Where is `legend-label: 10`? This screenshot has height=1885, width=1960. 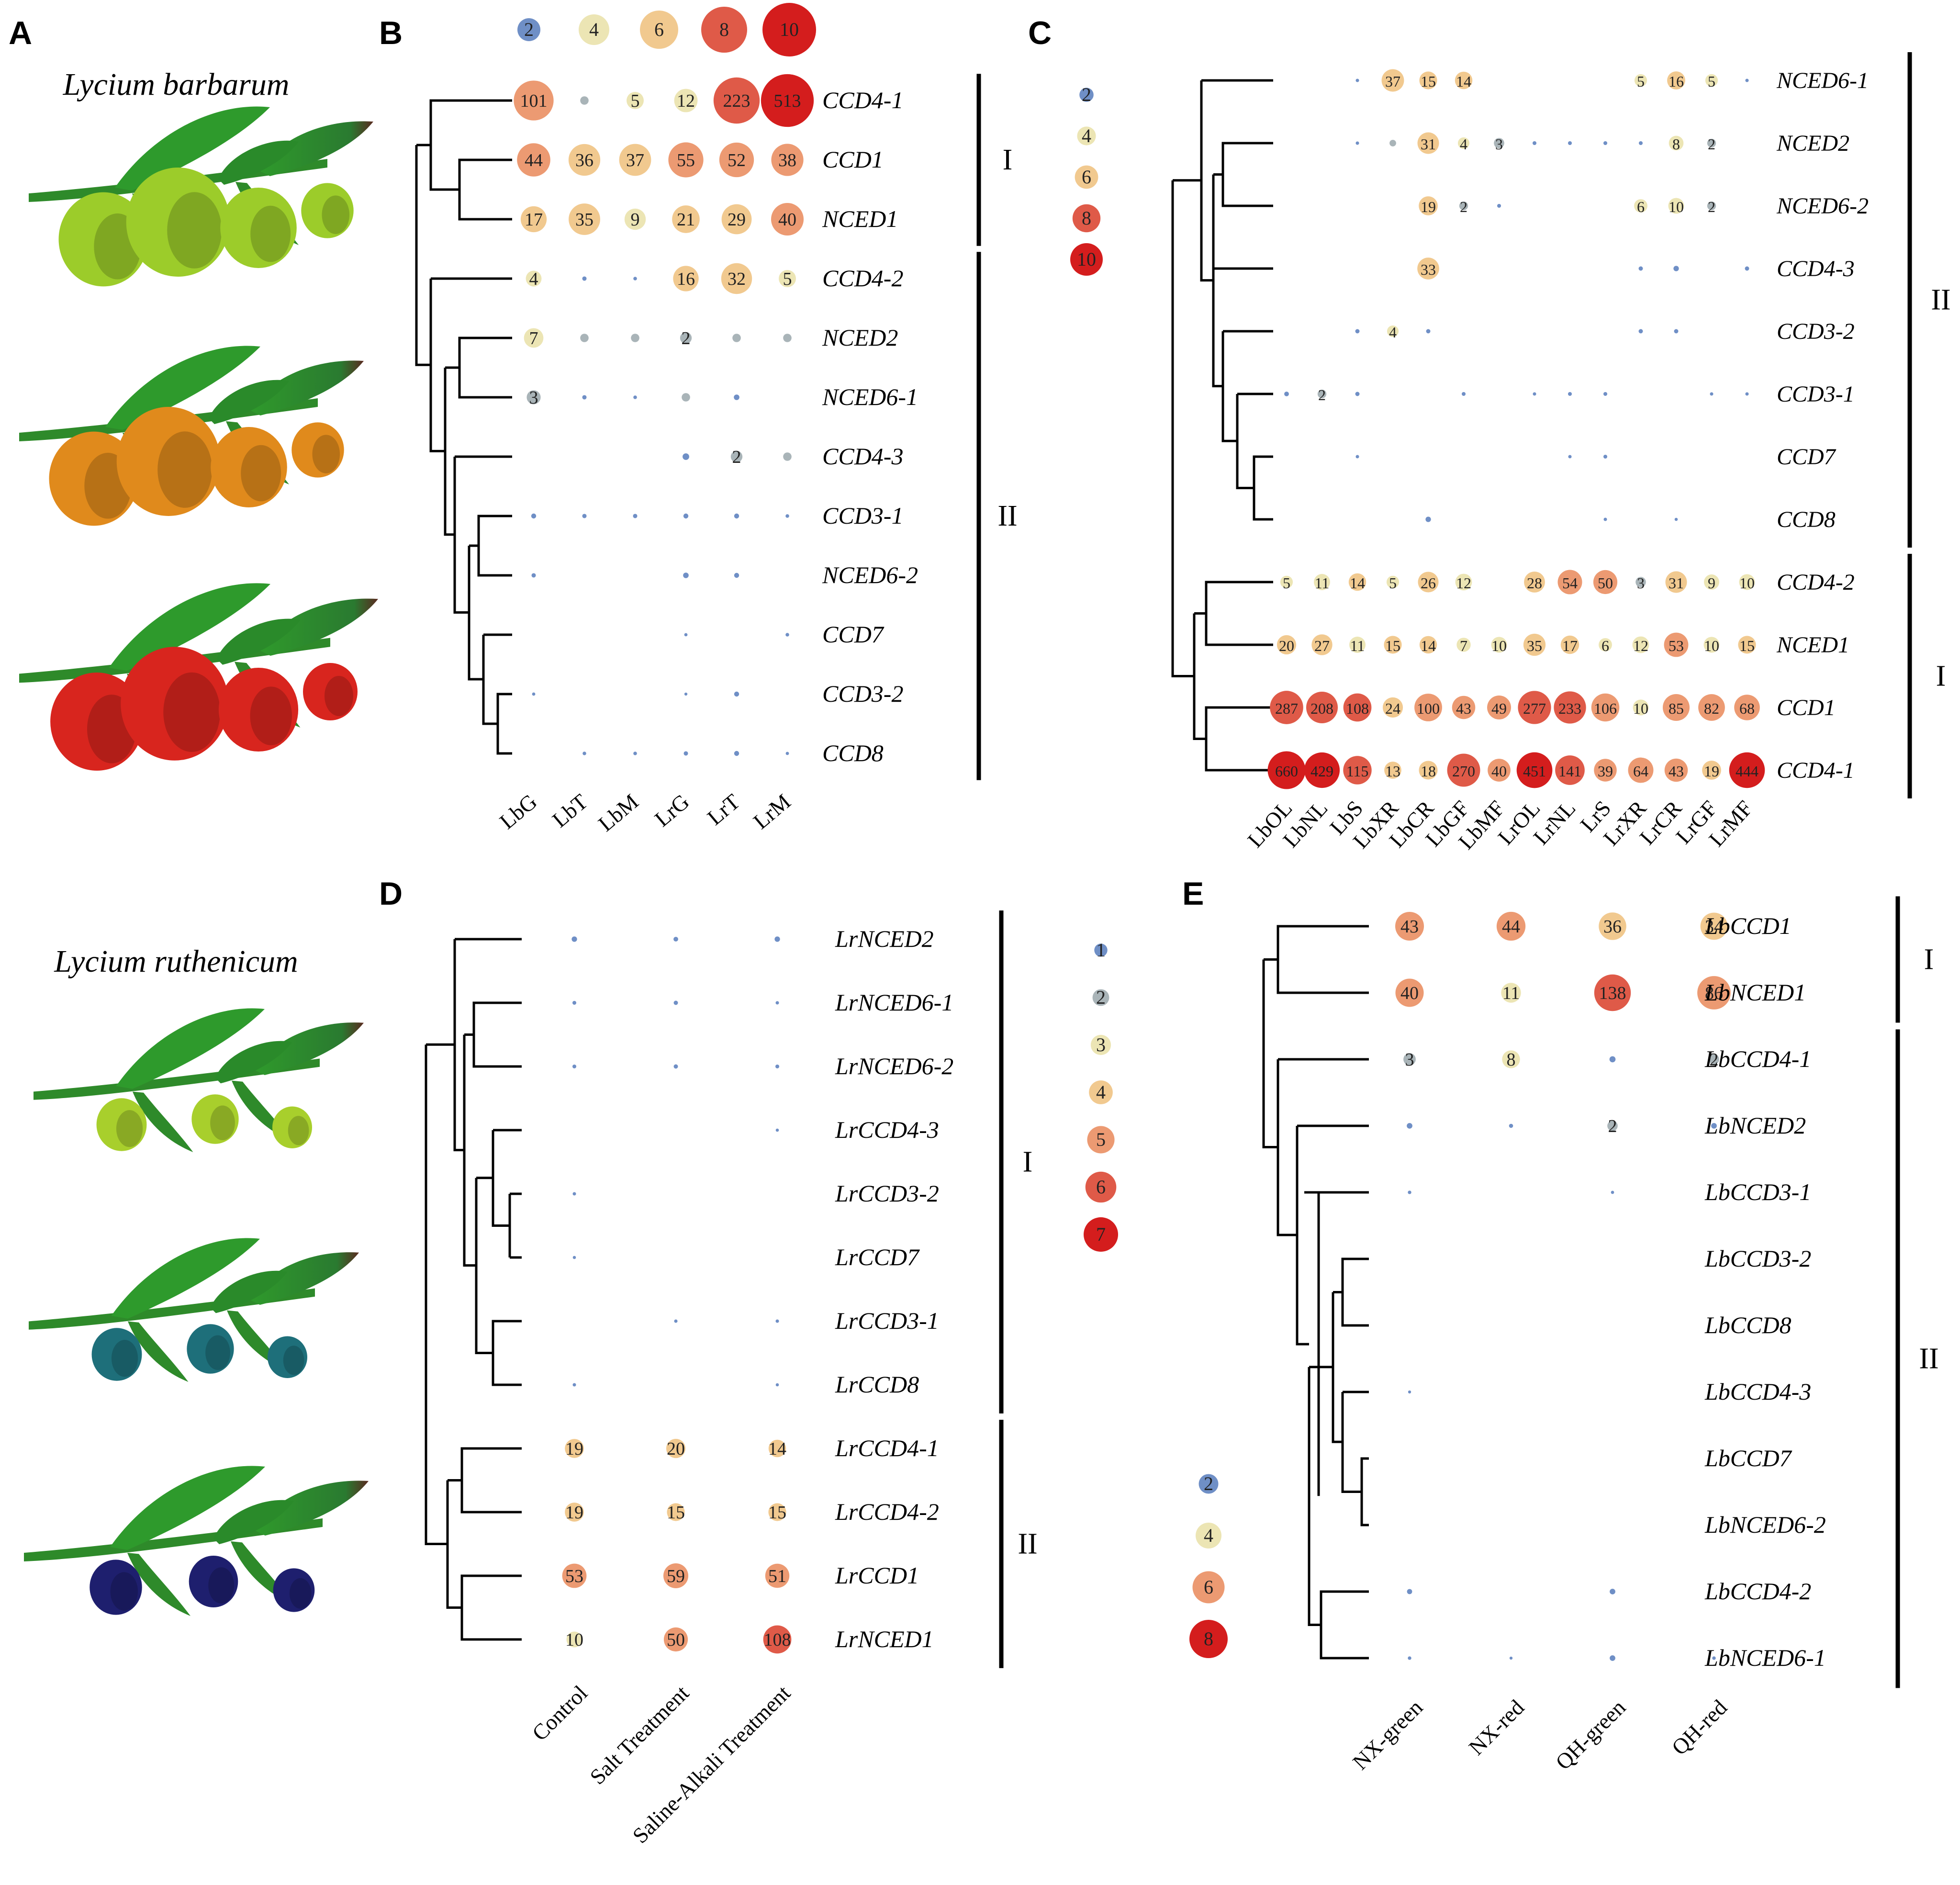
legend-label: 10 is located at coordinates (790, 29).